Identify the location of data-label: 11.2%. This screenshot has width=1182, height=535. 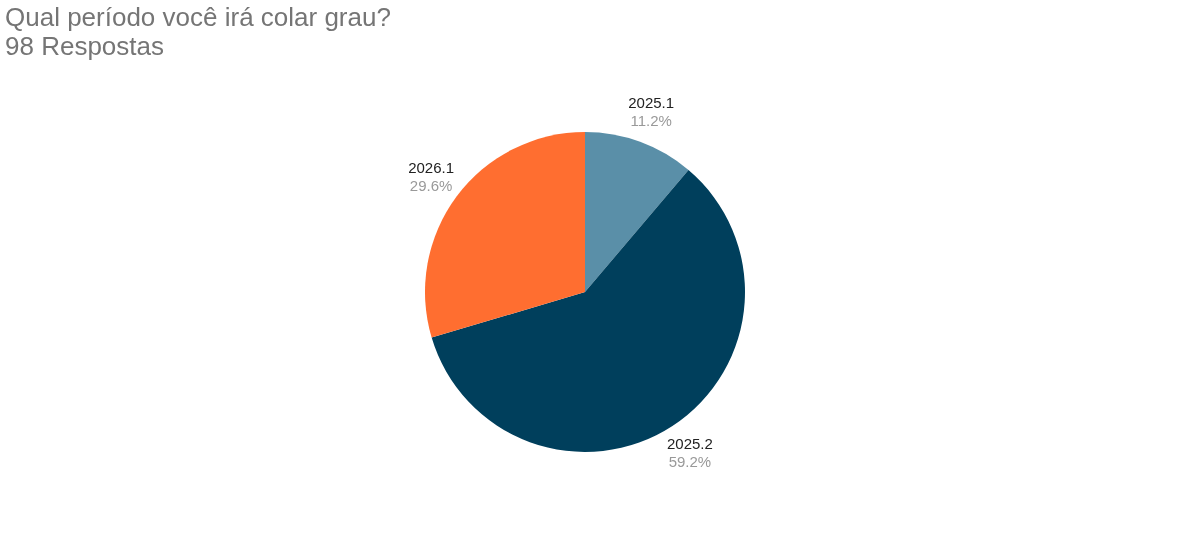
(651, 120).